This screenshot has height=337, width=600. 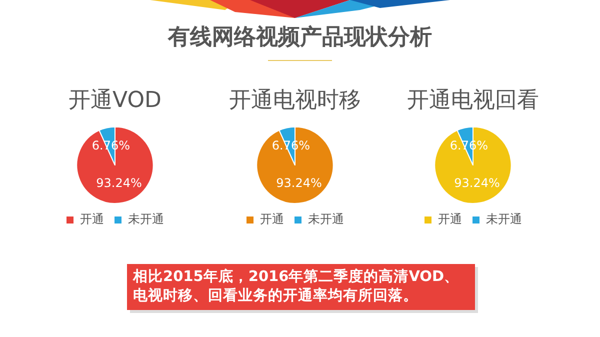 What do you see at coordinates (115, 100) in the screenshot?
I see `chart-title: 开通VOD` at bounding box center [115, 100].